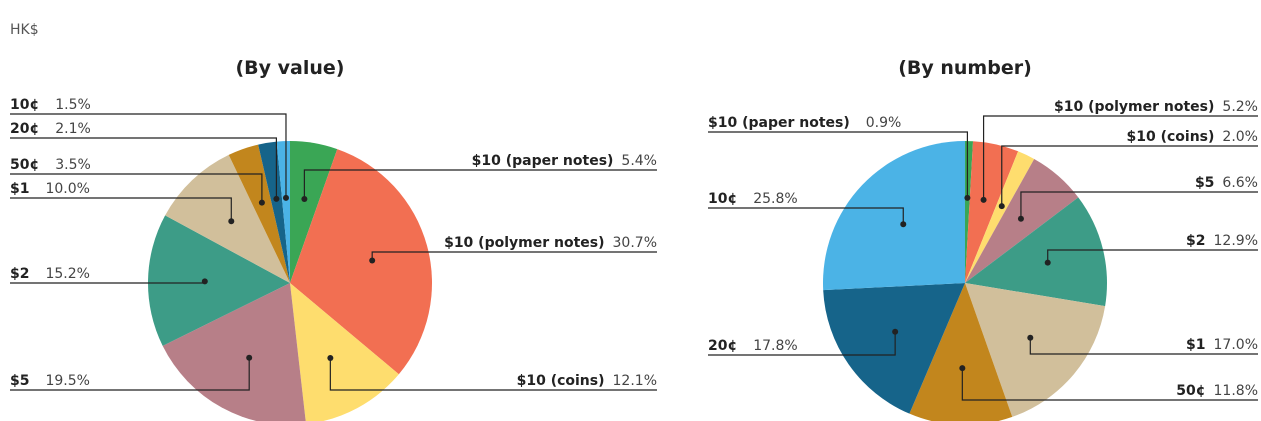 This screenshot has width=1261, height=421. What do you see at coordinates (67, 189) in the screenshot?
I see `slice-value: 10.0%` at bounding box center [67, 189].